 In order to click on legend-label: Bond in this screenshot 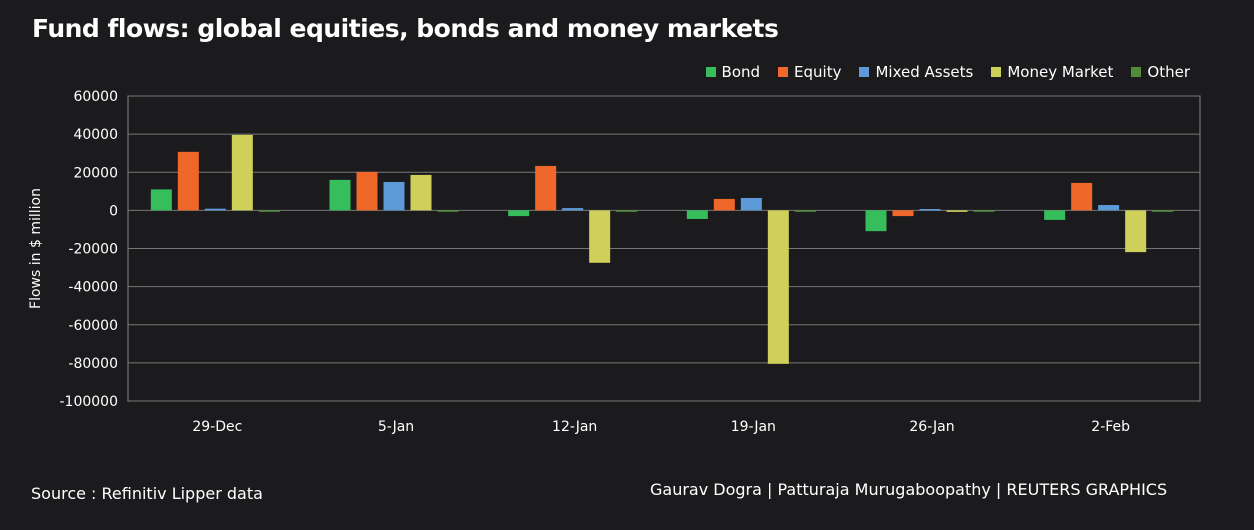, I will do `click(741, 72)`.